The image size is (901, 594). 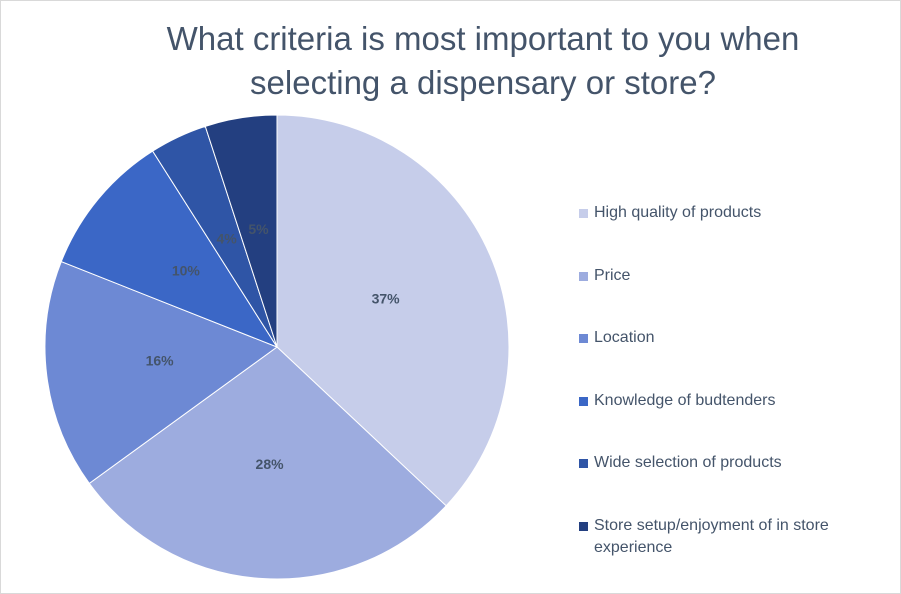 I want to click on data-label: 16%, so click(x=160, y=361).